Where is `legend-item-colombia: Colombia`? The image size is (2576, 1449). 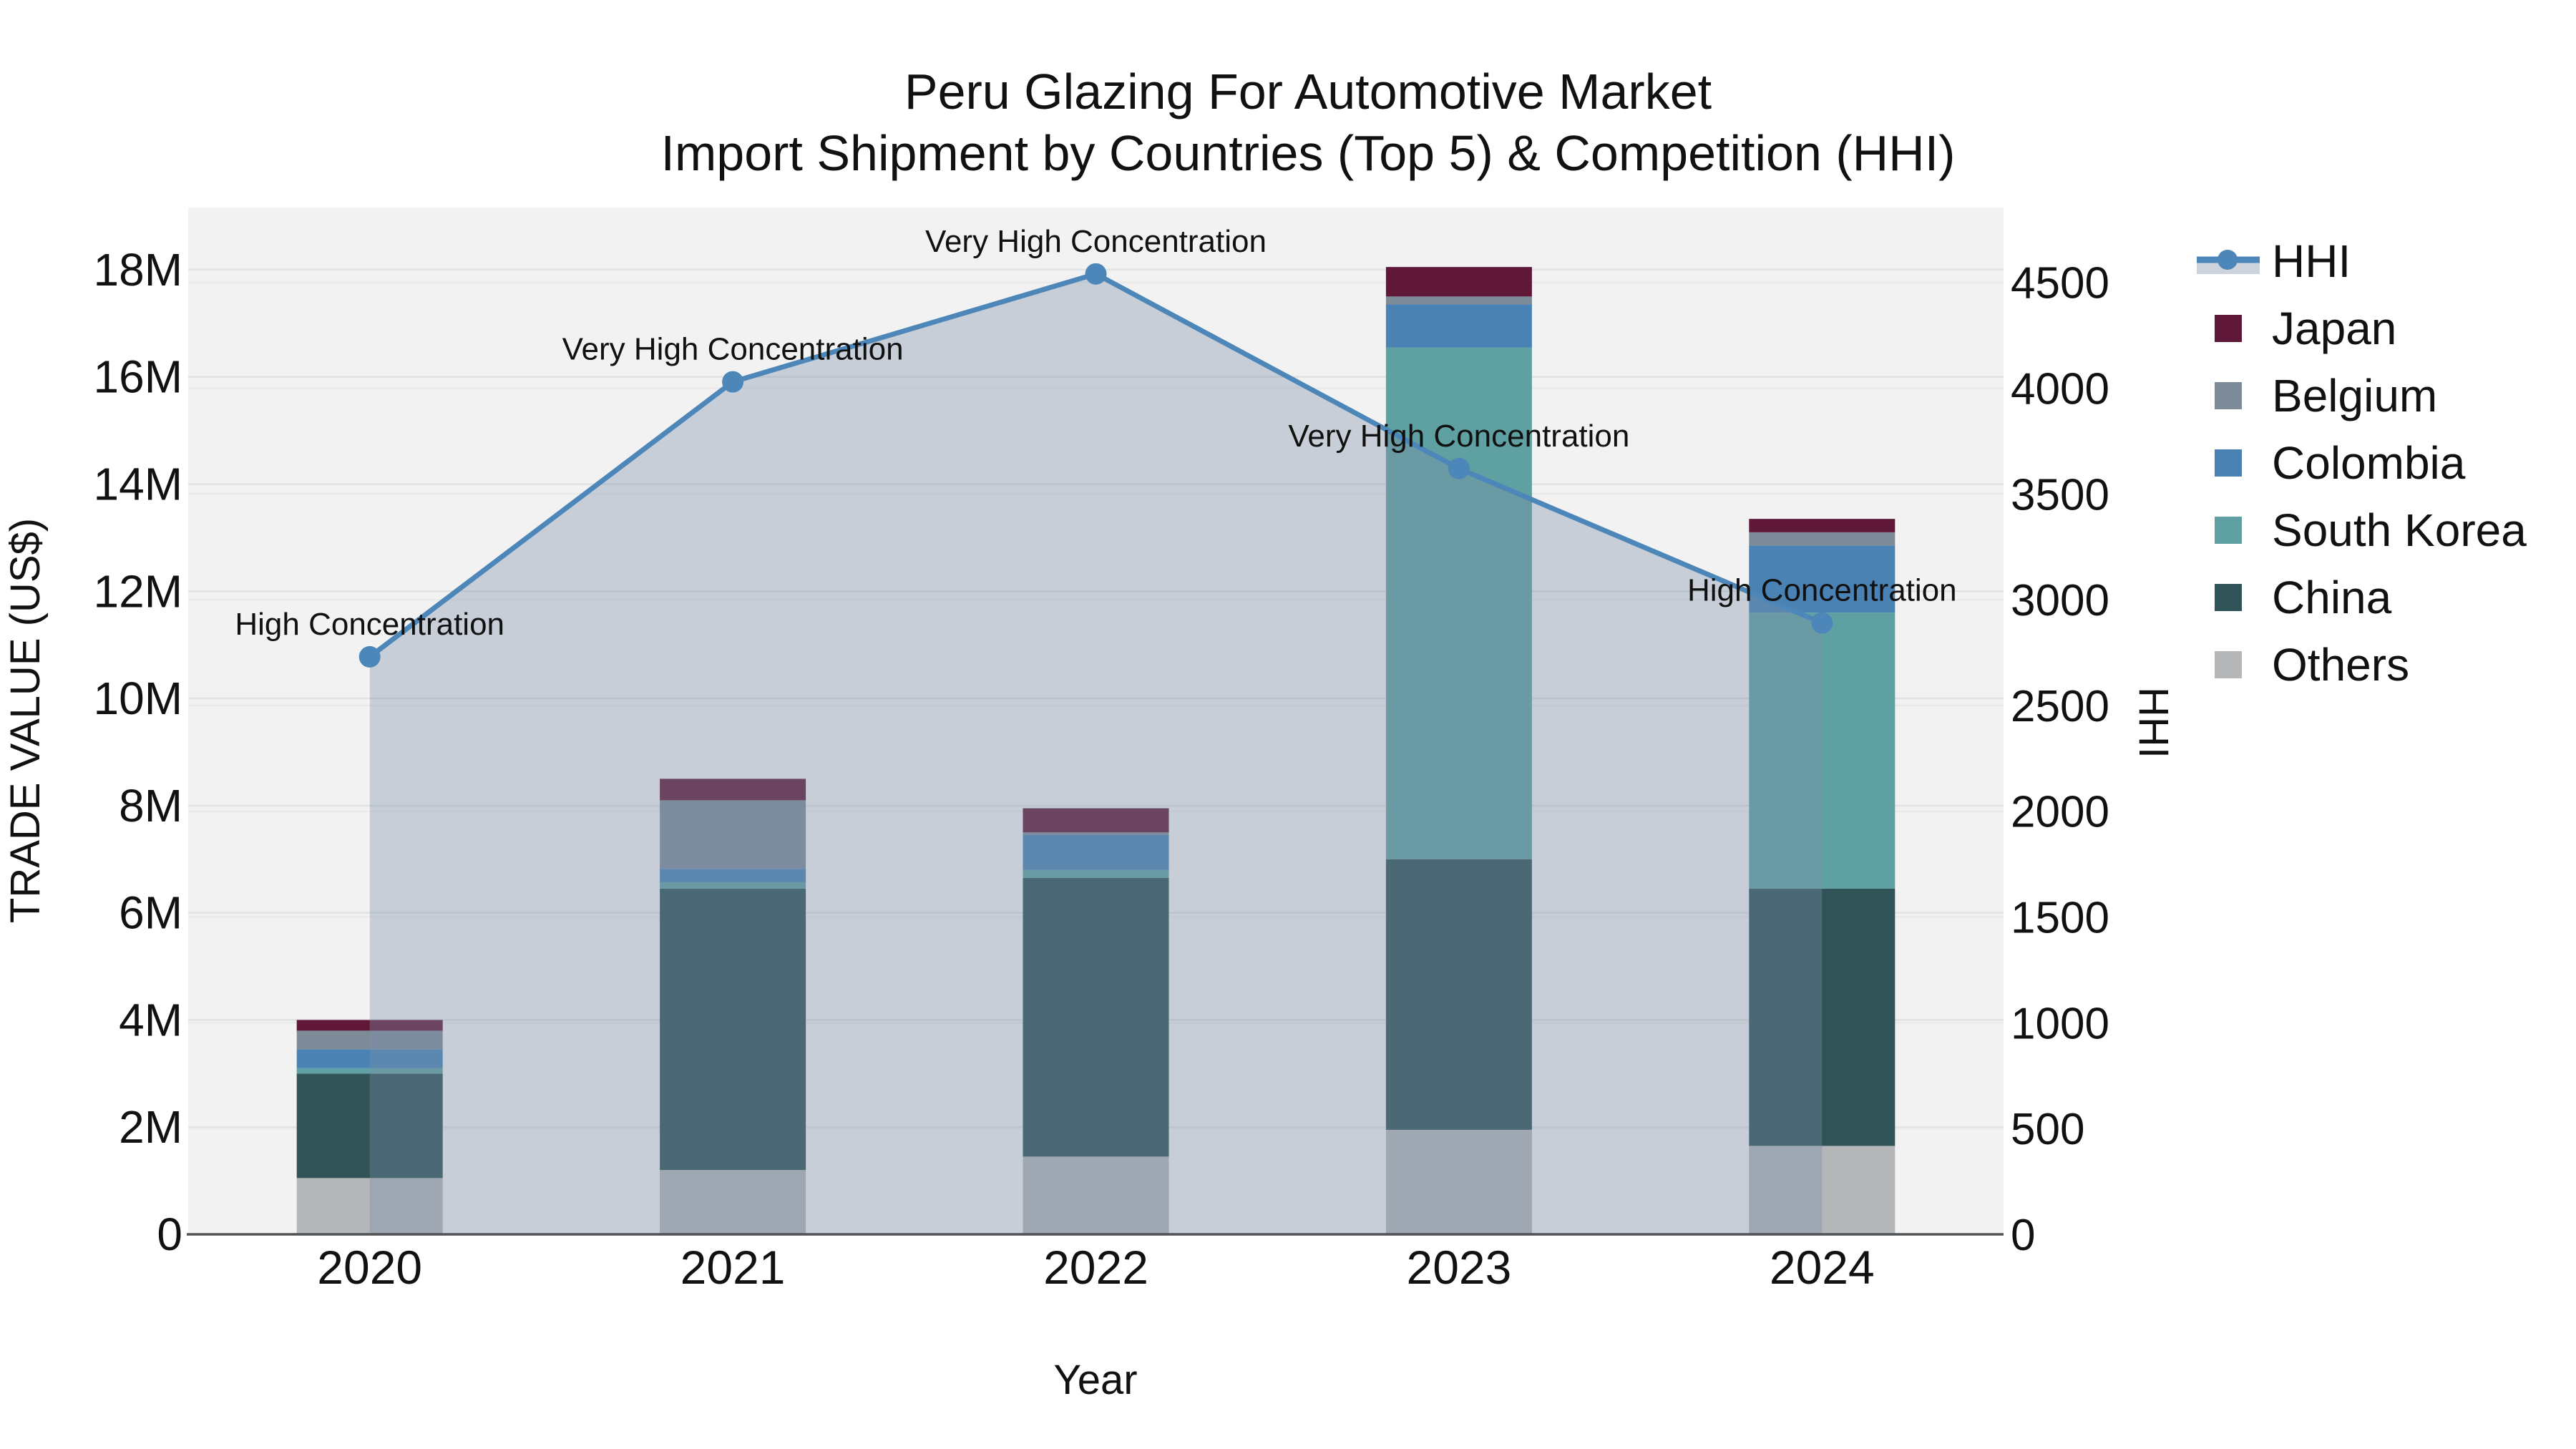 legend-item-colombia: Colombia is located at coordinates (2340, 463).